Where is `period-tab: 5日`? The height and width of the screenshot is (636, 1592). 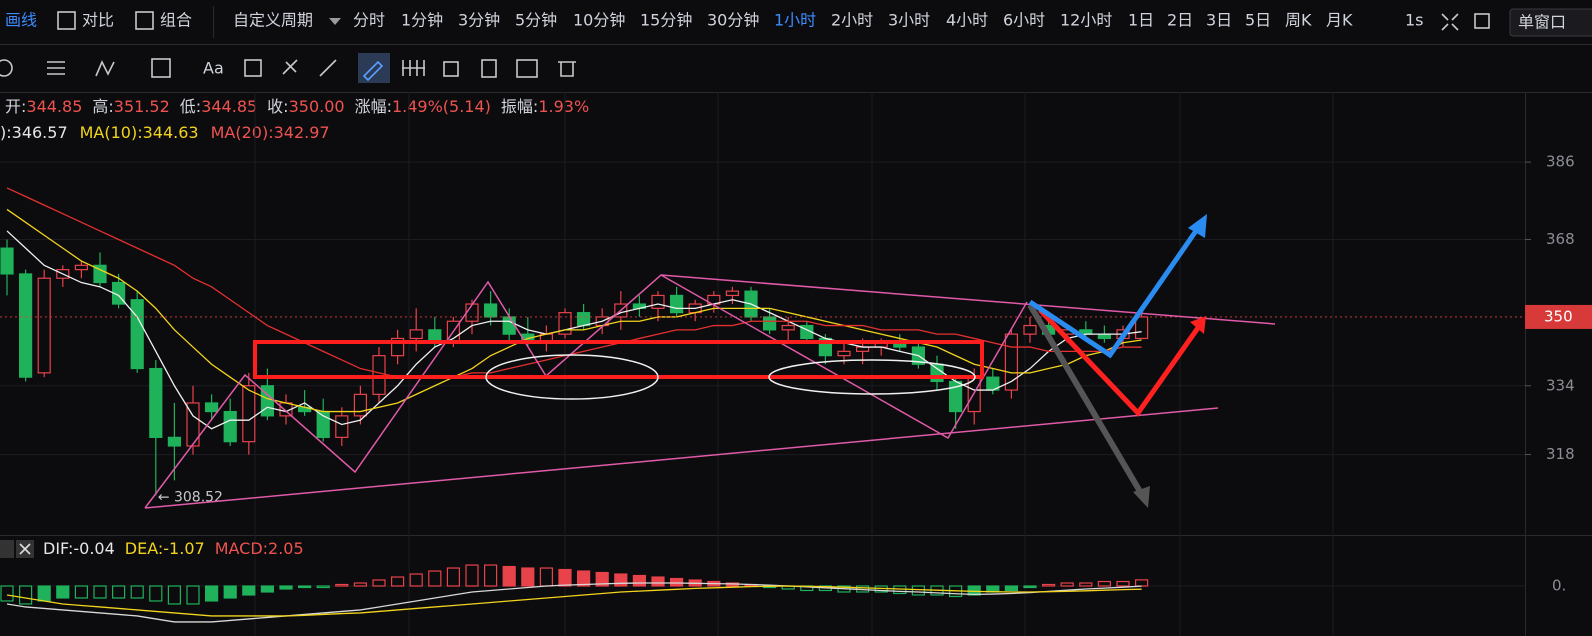 period-tab: 5日 is located at coordinates (1258, 20).